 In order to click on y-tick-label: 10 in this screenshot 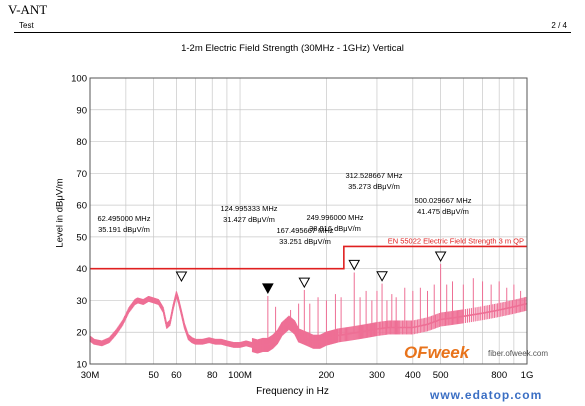, I will do `click(81, 365)`.